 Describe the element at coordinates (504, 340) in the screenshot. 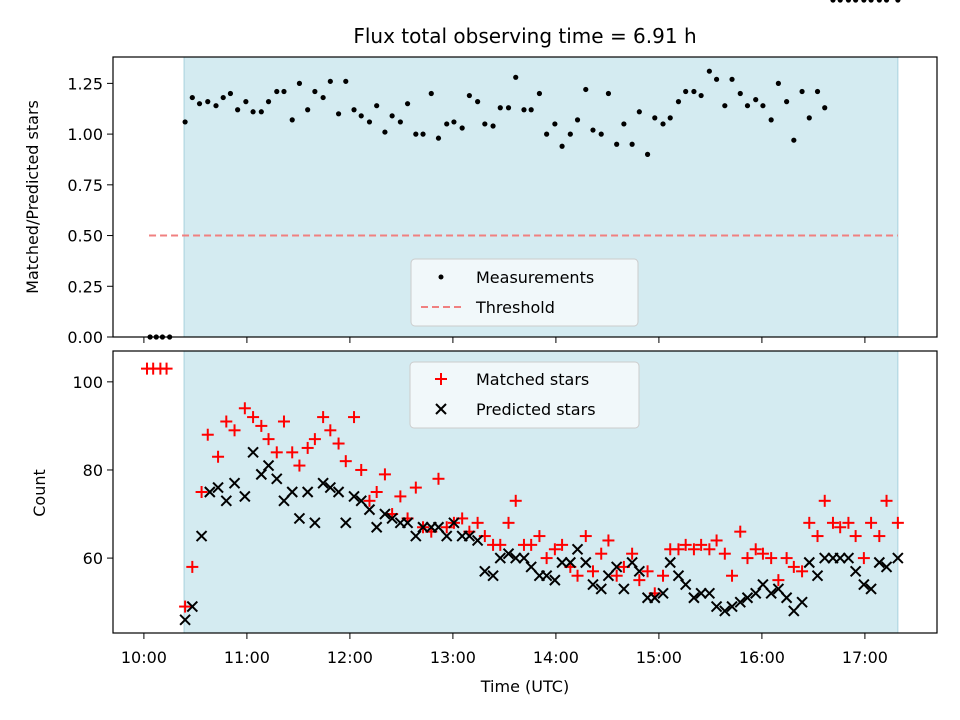

I see `top-x-ticks` at that location.